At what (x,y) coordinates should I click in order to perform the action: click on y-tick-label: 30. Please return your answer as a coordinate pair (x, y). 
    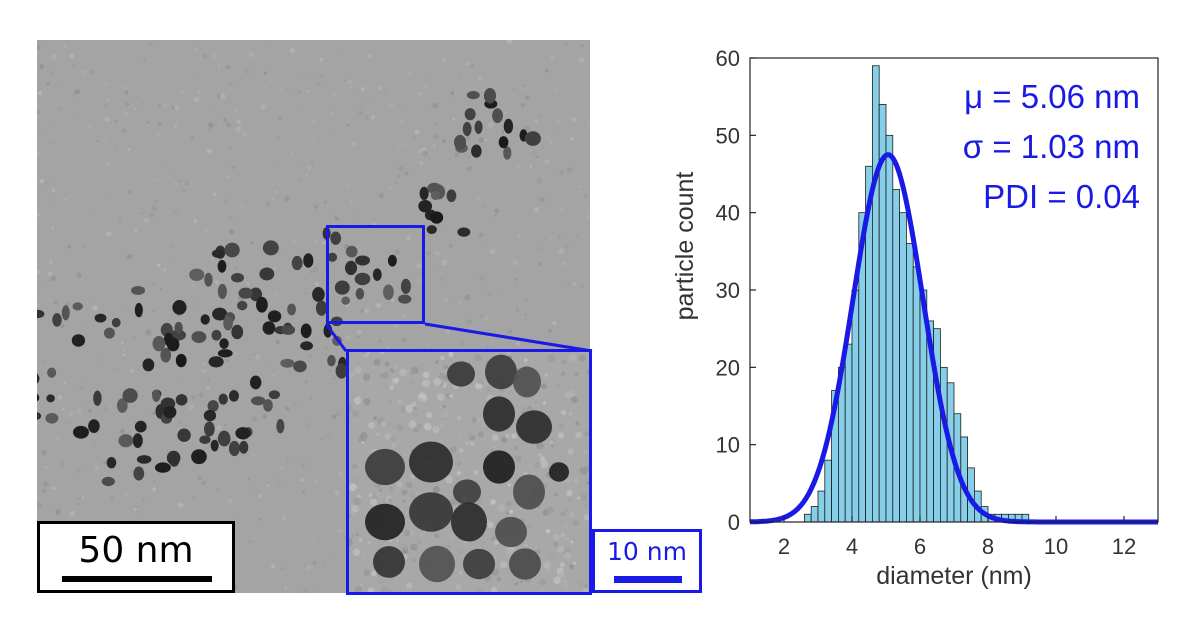
    Looking at the image, I should click on (728, 290).